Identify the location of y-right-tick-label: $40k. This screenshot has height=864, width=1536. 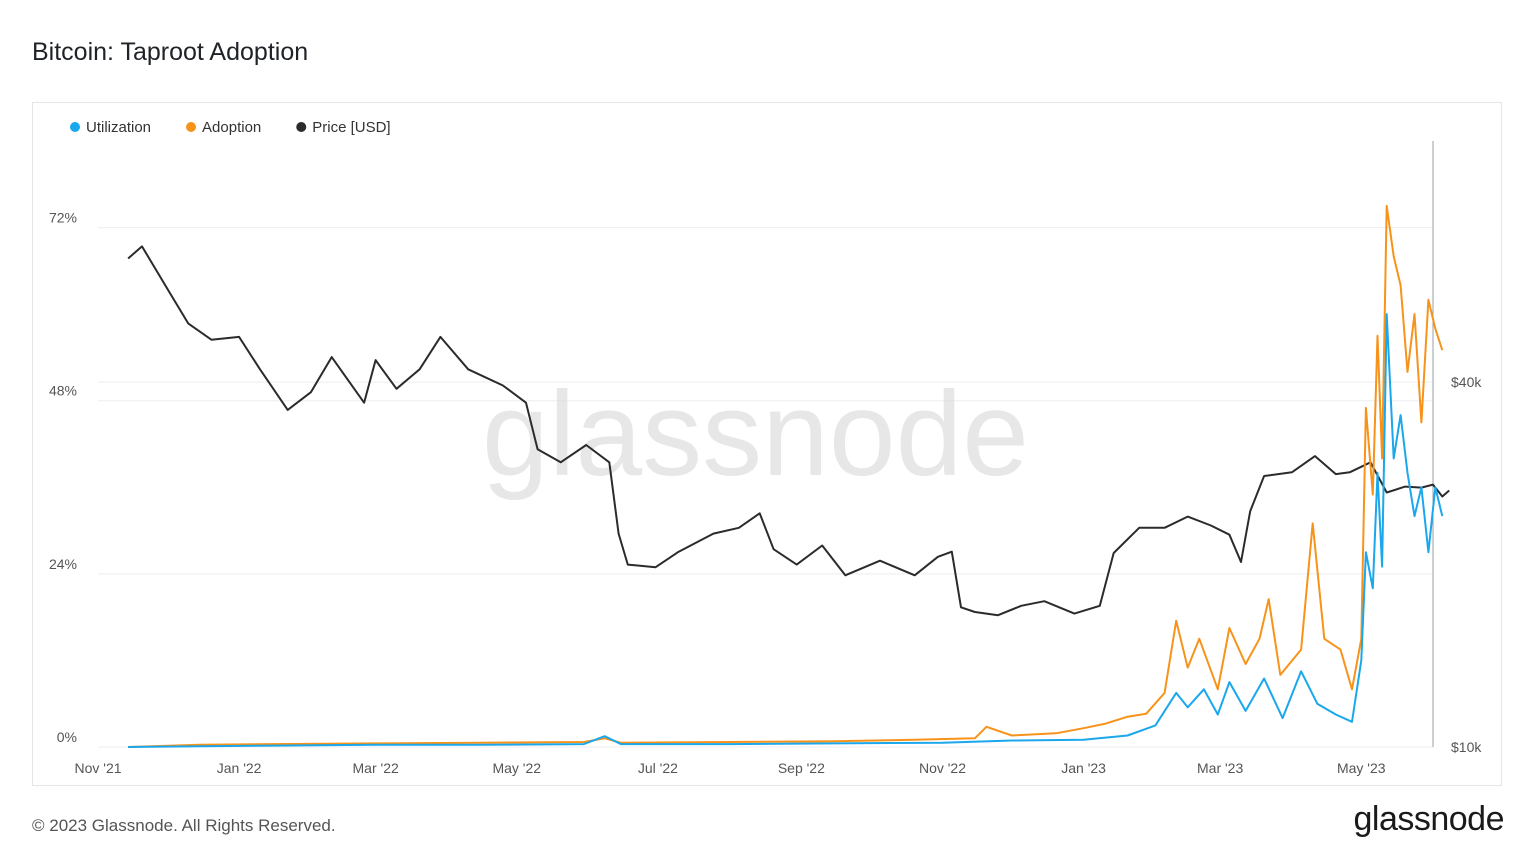
(1466, 382).